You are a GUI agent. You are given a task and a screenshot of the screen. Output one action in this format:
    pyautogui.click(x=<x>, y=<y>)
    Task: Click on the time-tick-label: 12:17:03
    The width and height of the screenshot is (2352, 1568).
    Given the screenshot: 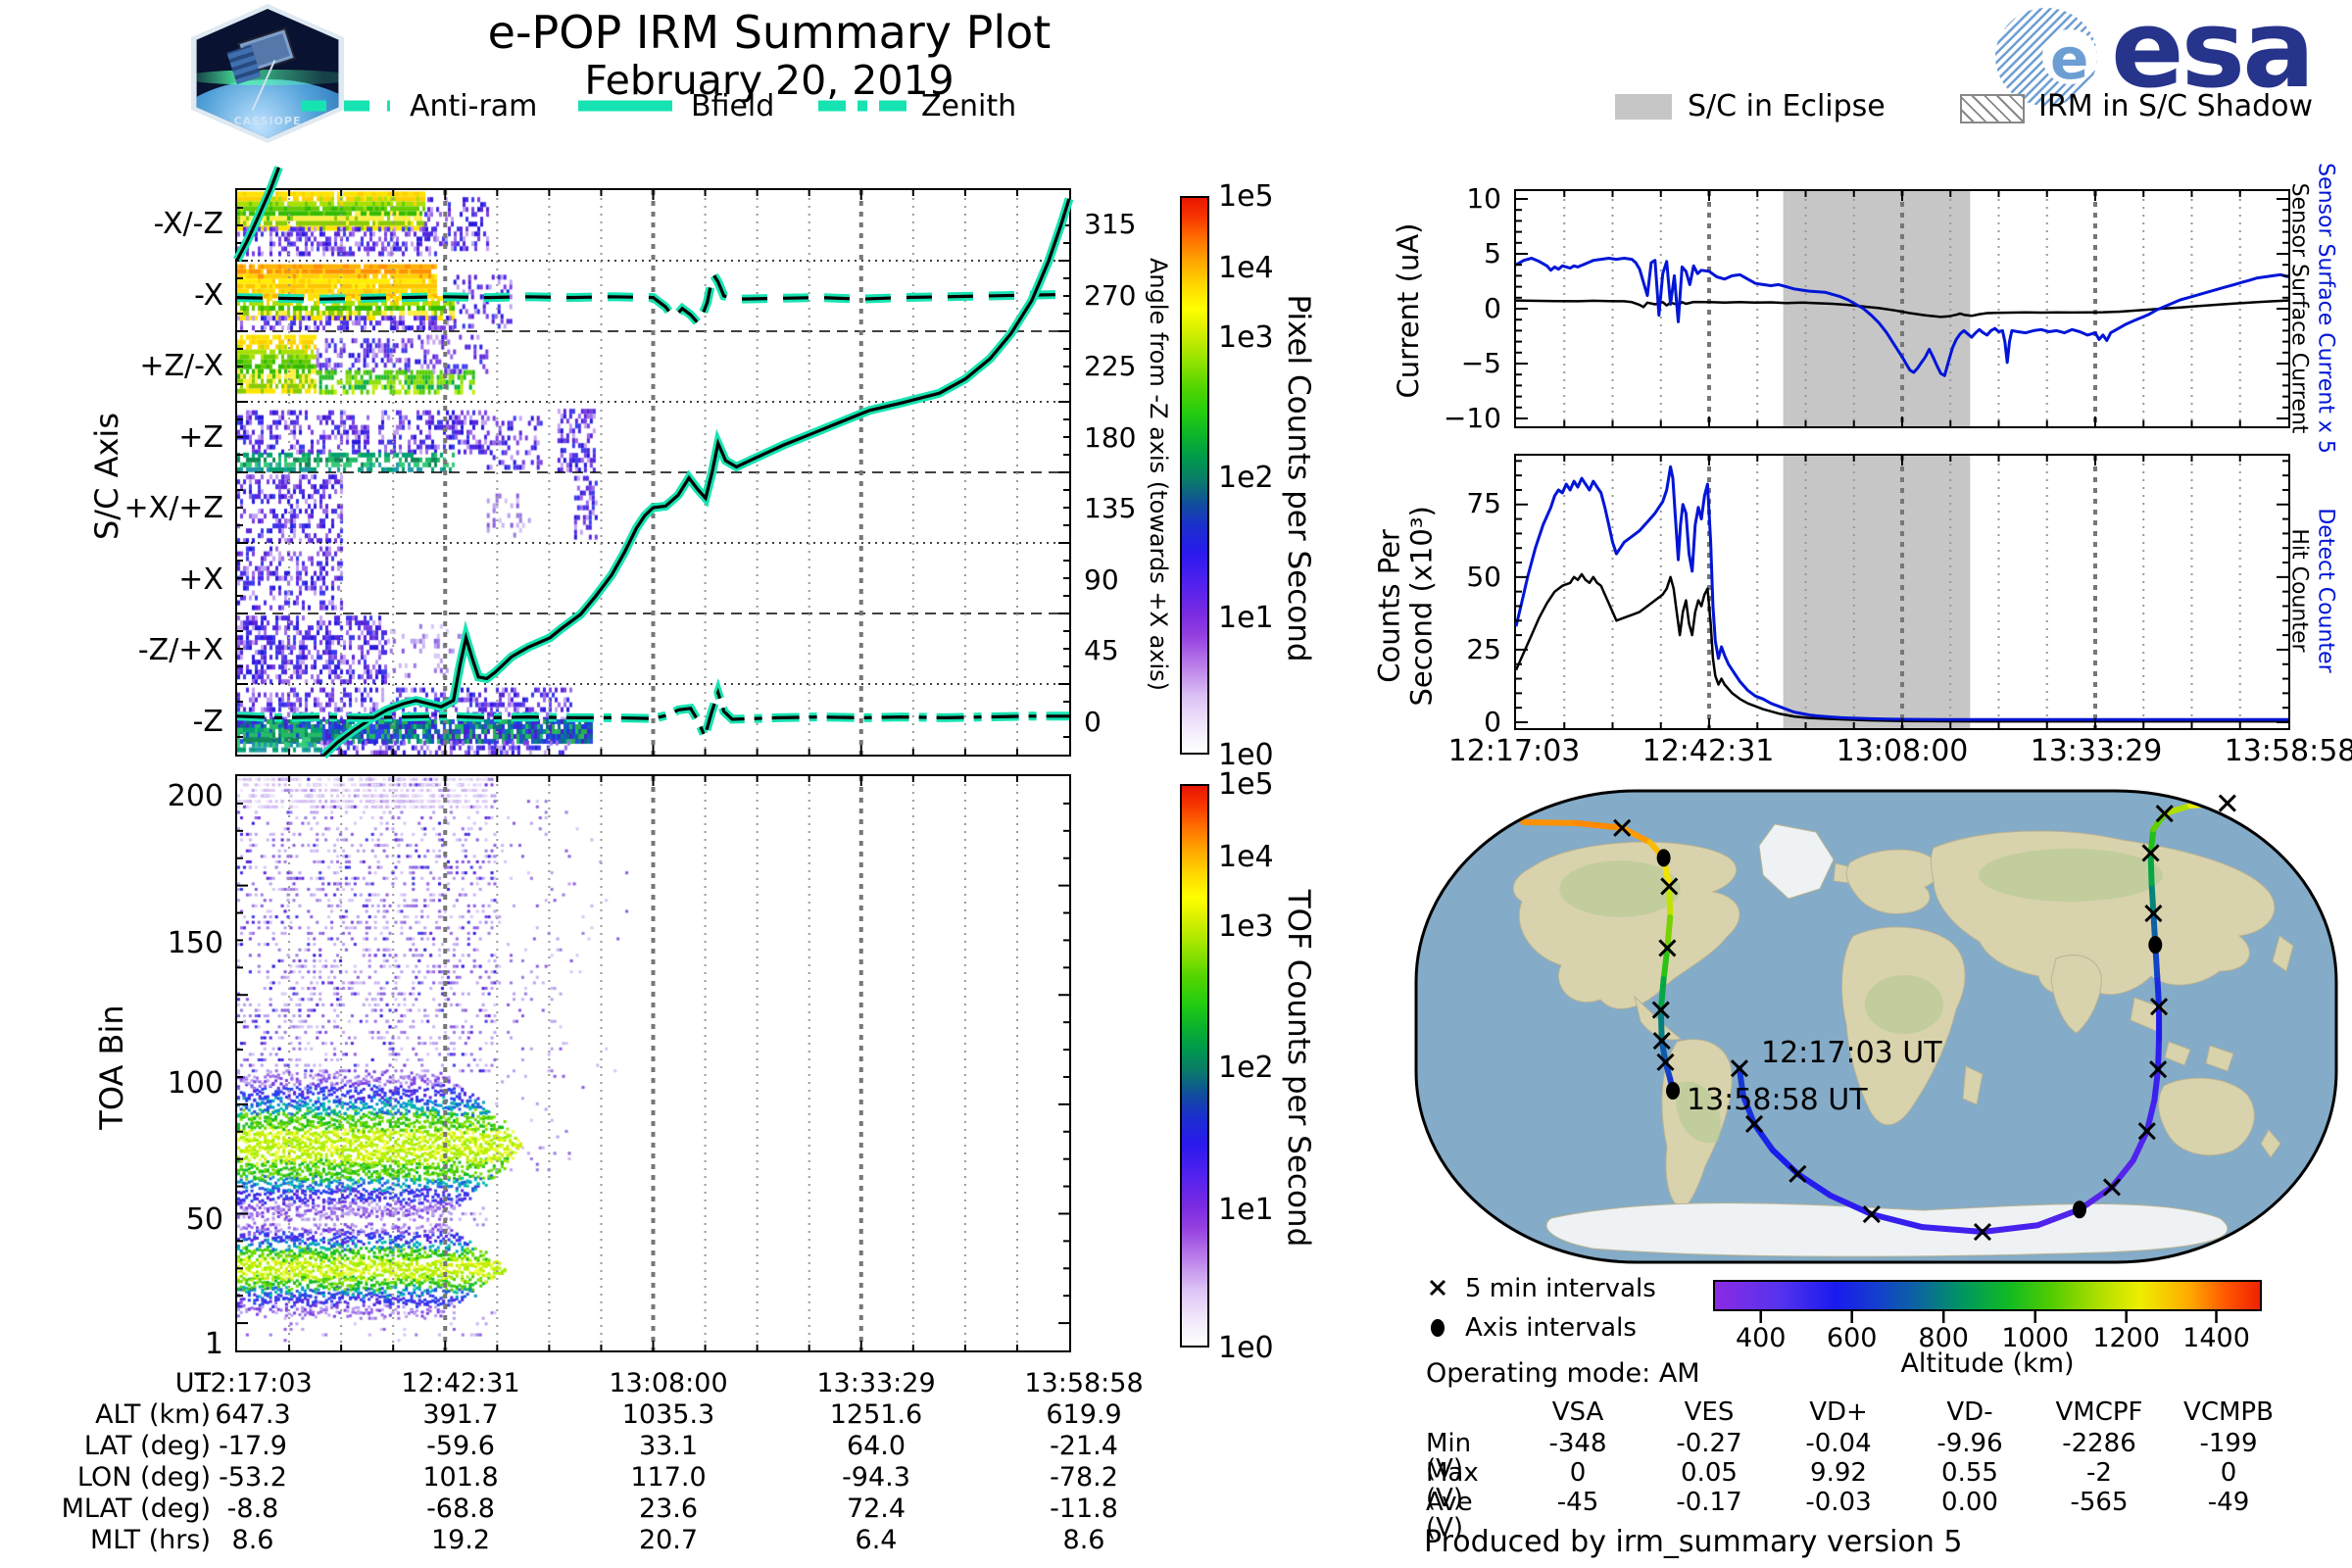 What is the action you would take?
    pyautogui.click(x=1514, y=751)
    